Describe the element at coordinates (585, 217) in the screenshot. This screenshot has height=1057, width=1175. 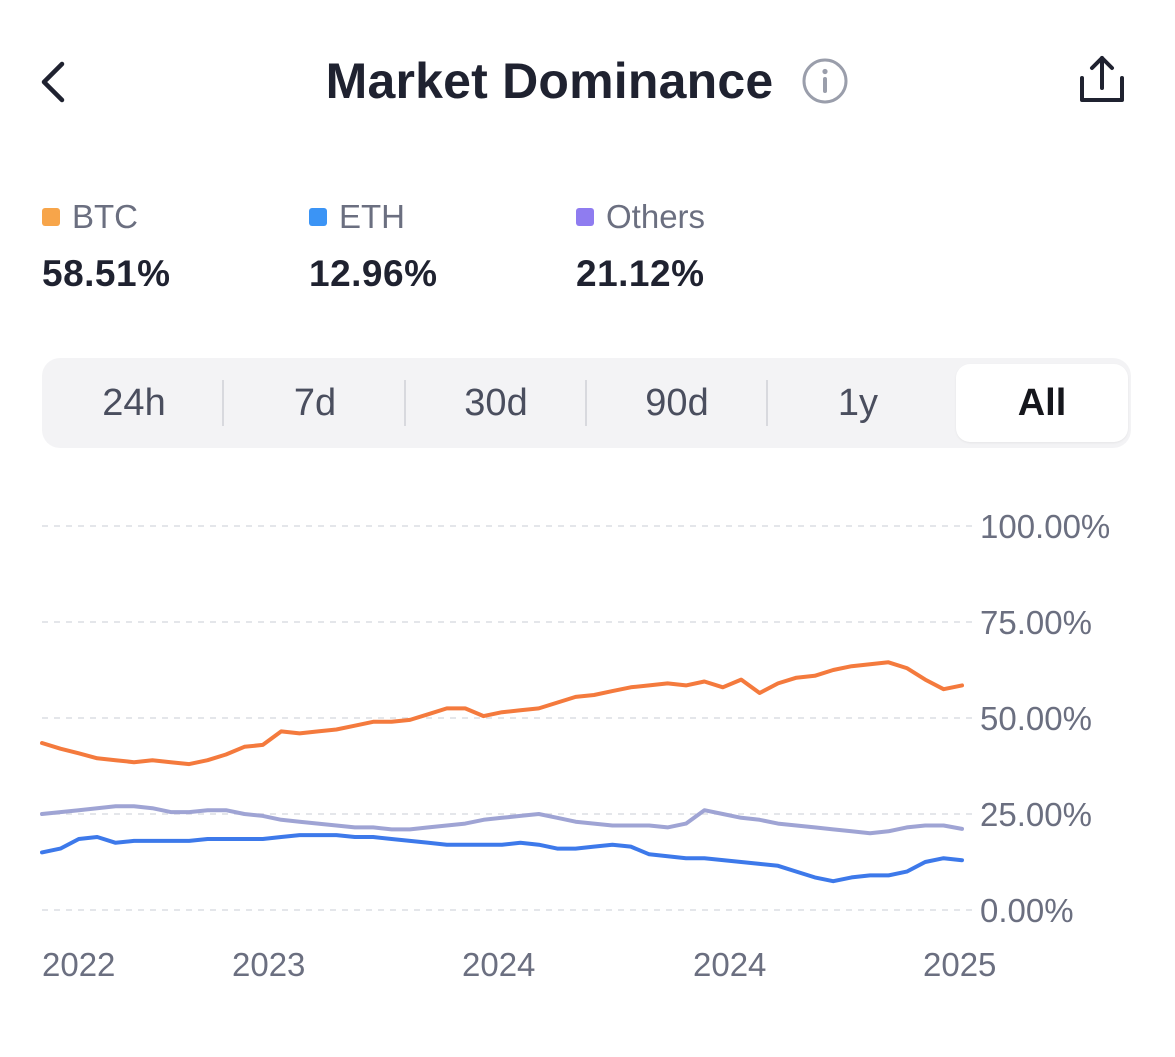
I see `others-color-swatch` at that location.